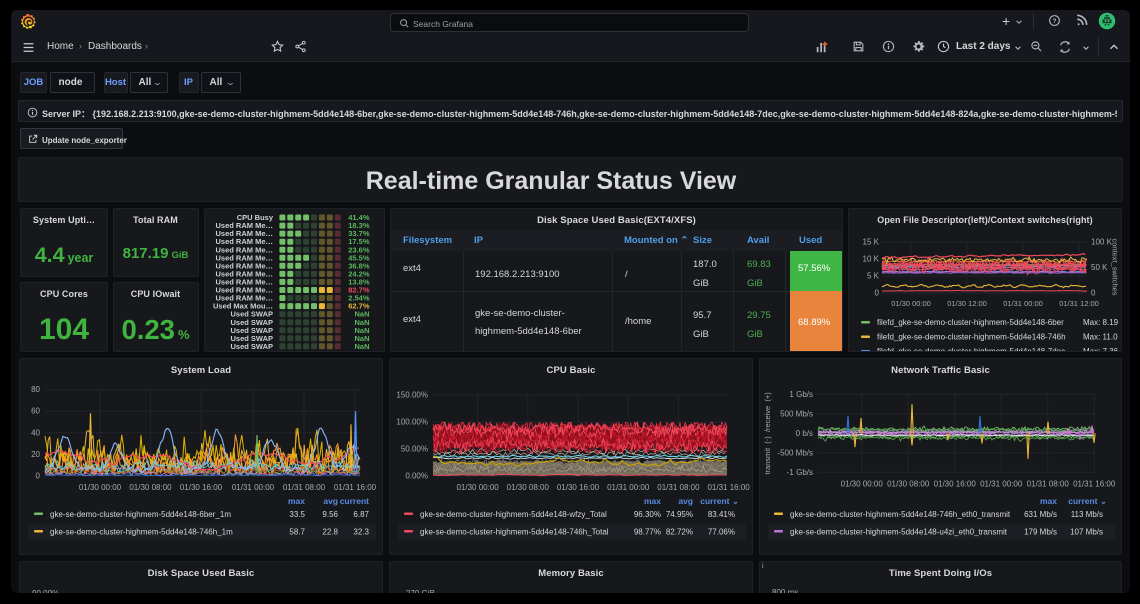 Image resolution: width=1140 pixels, height=604 pixels. Describe the element at coordinates (414, 449) in the screenshot. I see `svg-text: 50.00%` at that location.